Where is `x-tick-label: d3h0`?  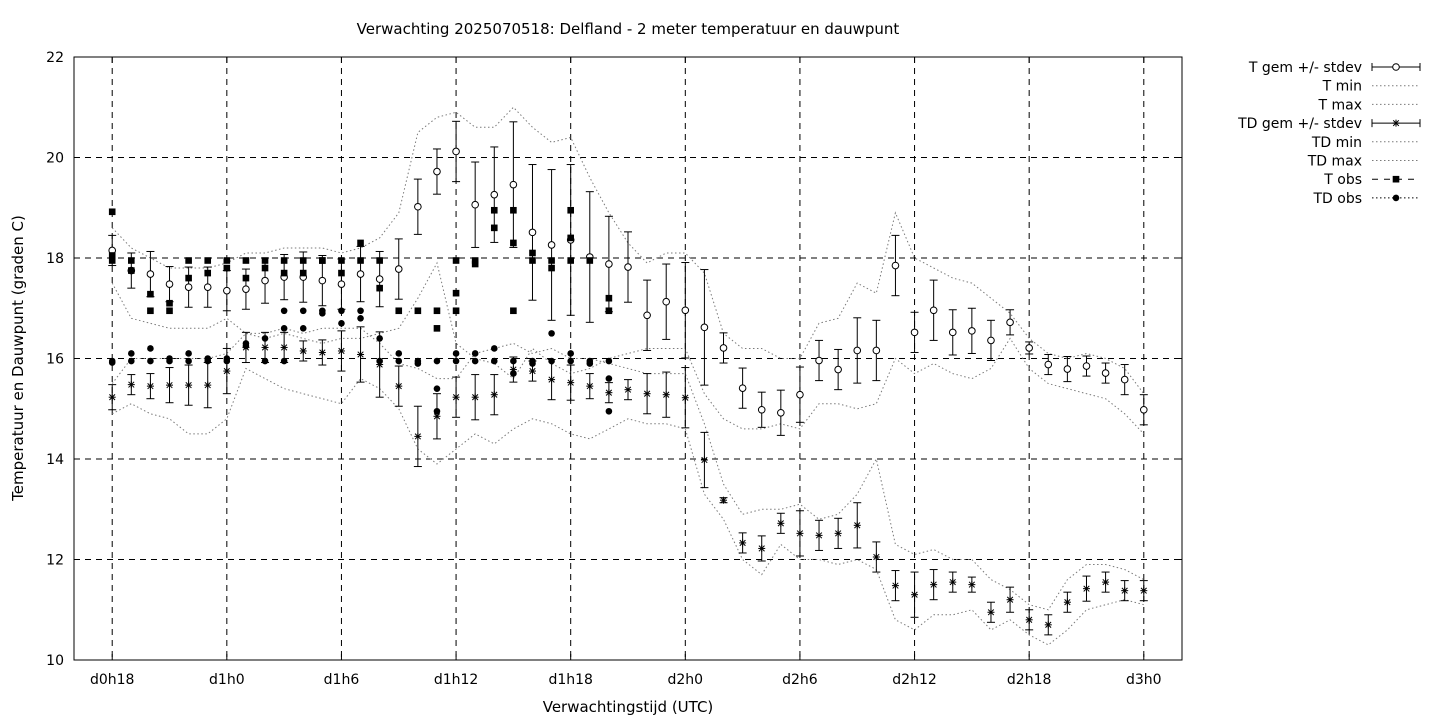
x-tick-label: d3h0 is located at coordinates (1144, 680).